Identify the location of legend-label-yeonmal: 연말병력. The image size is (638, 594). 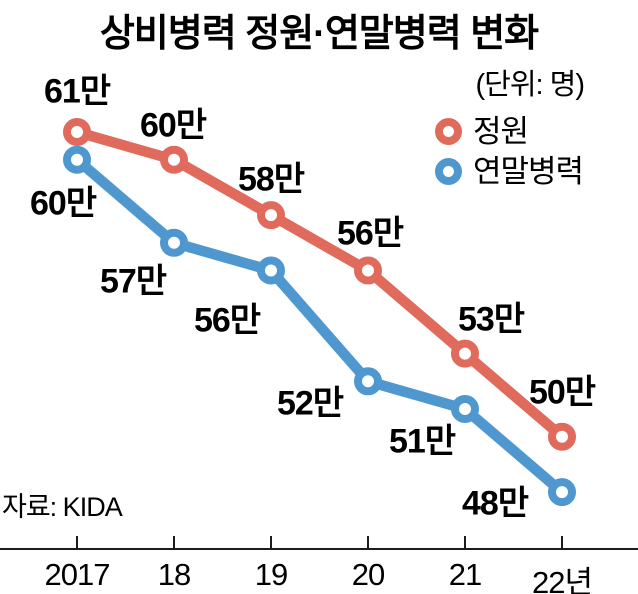
(528, 171).